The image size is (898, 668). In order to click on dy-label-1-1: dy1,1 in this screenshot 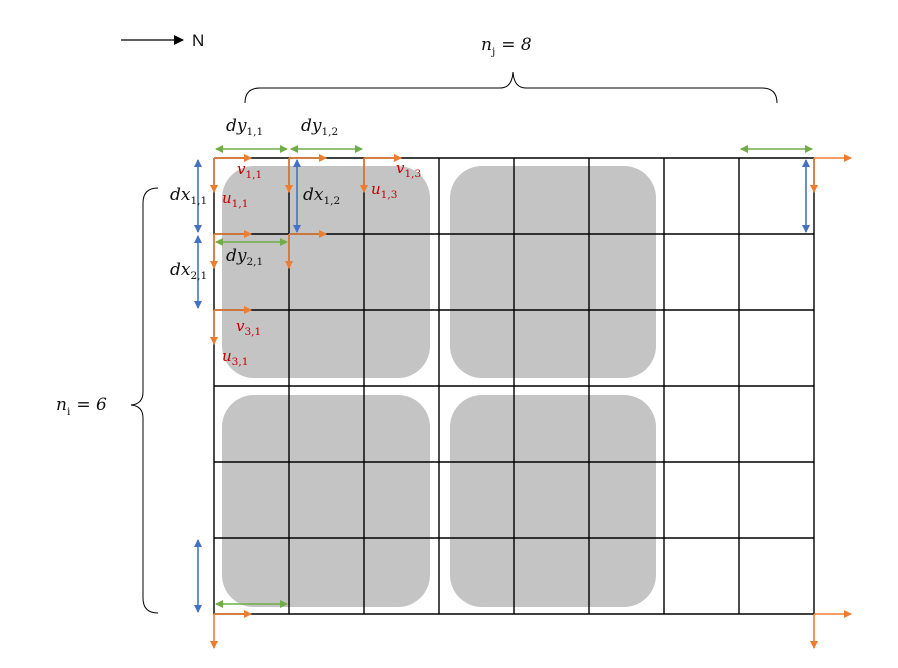, I will do `click(244, 127)`.